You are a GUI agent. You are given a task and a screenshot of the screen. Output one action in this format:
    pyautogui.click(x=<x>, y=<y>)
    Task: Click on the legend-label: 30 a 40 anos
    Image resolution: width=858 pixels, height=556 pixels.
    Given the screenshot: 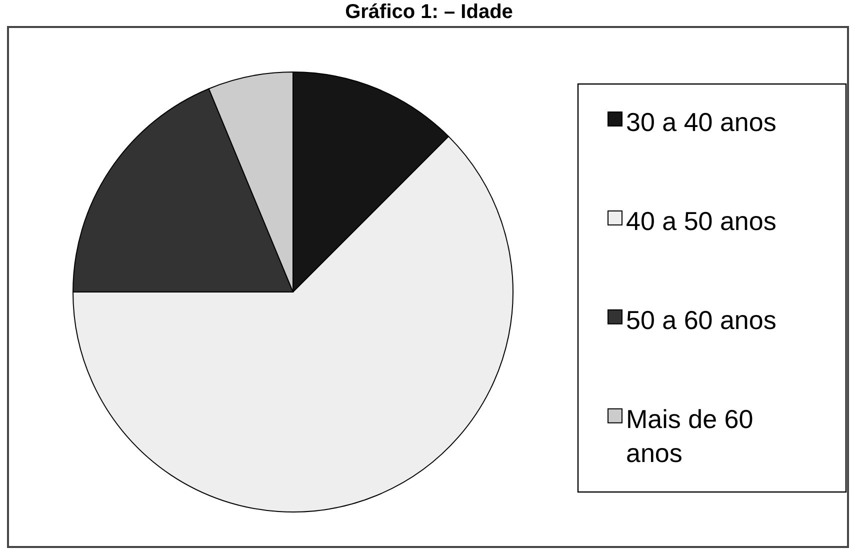 What is the action you would take?
    pyautogui.click(x=701, y=121)
    